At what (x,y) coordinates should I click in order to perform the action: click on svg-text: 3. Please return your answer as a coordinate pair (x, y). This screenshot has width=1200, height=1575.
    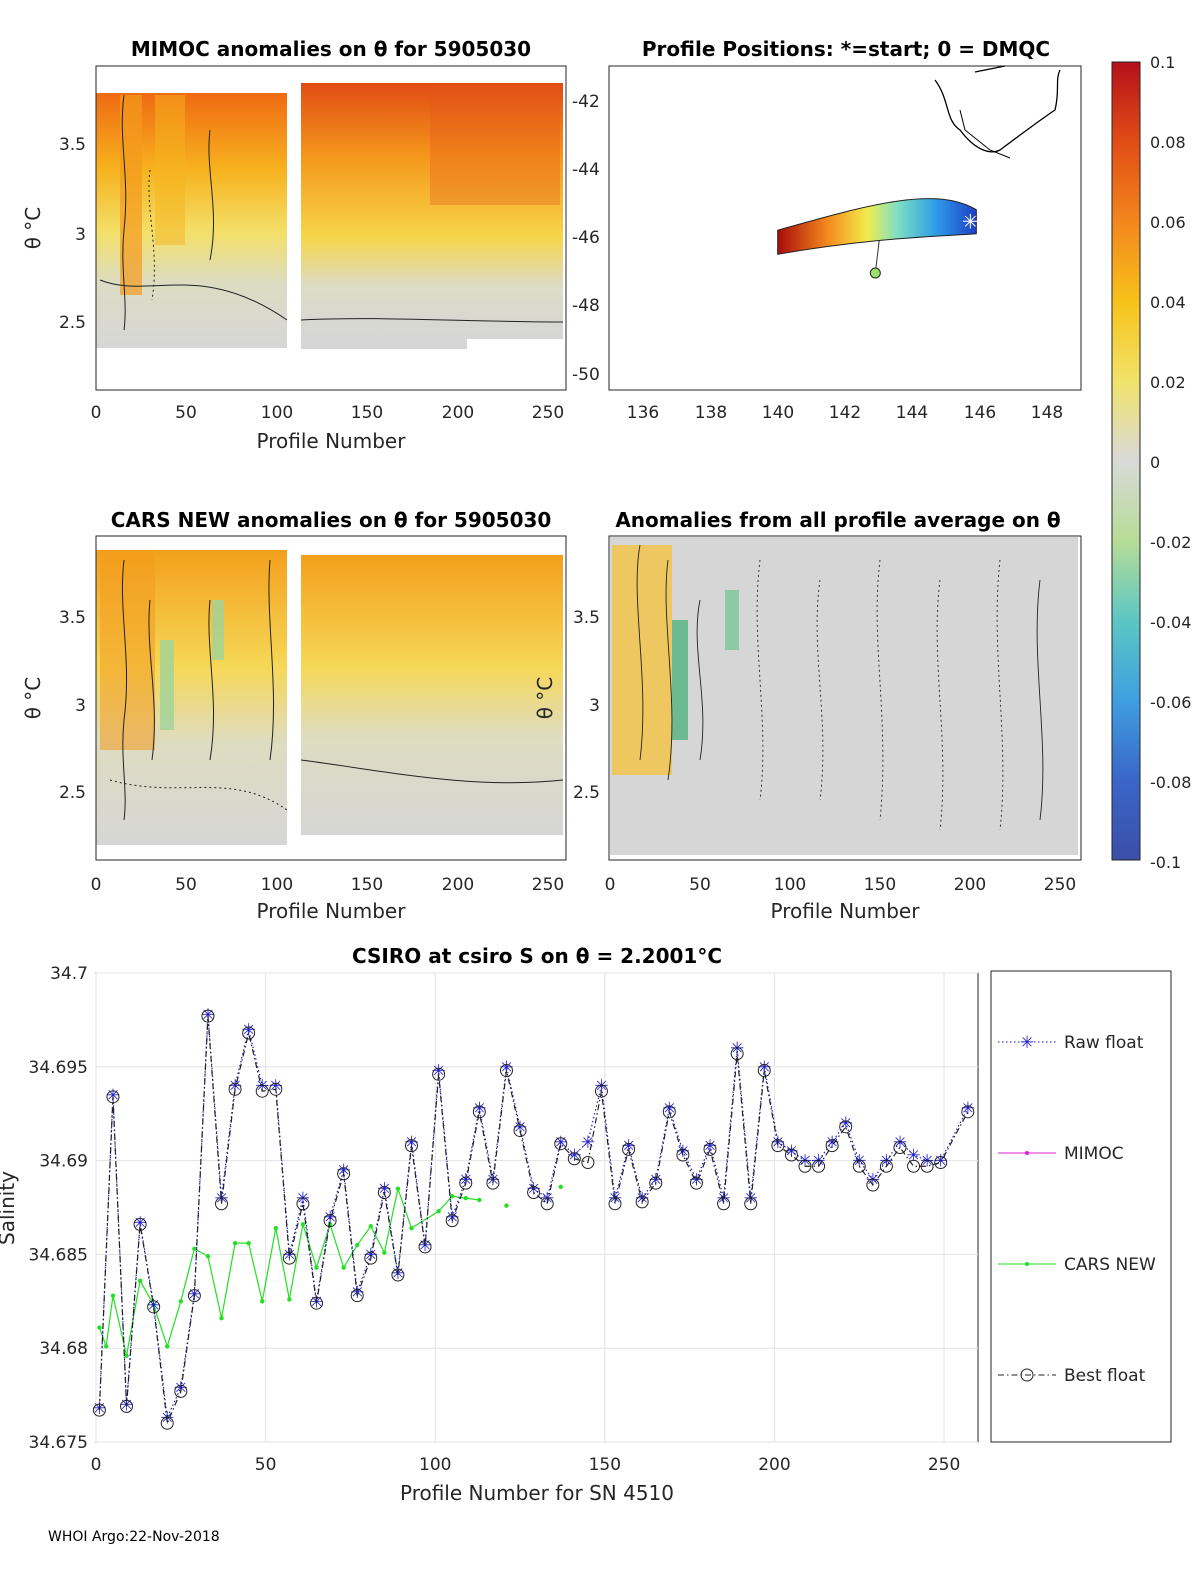
    Looking at the image, I should click on (80, 706).